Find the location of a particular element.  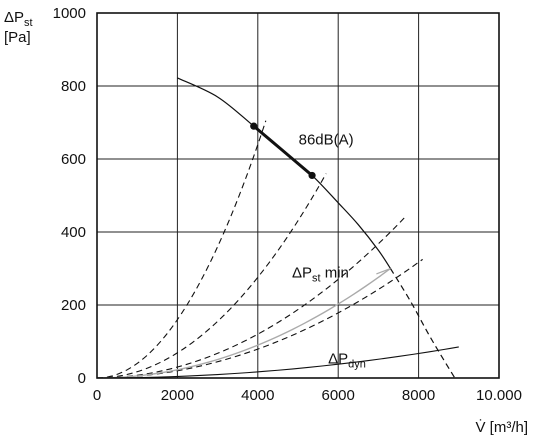

y-tick-label: 800 is located at coordinates (73, 86).